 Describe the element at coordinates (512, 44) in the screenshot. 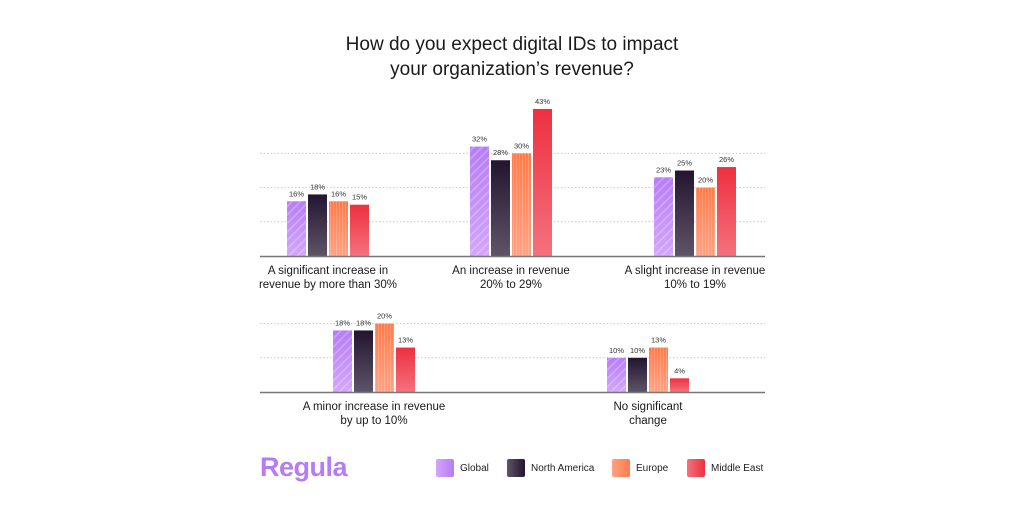

I see `title-line: How do you expect digital IDs to impact` at that location.